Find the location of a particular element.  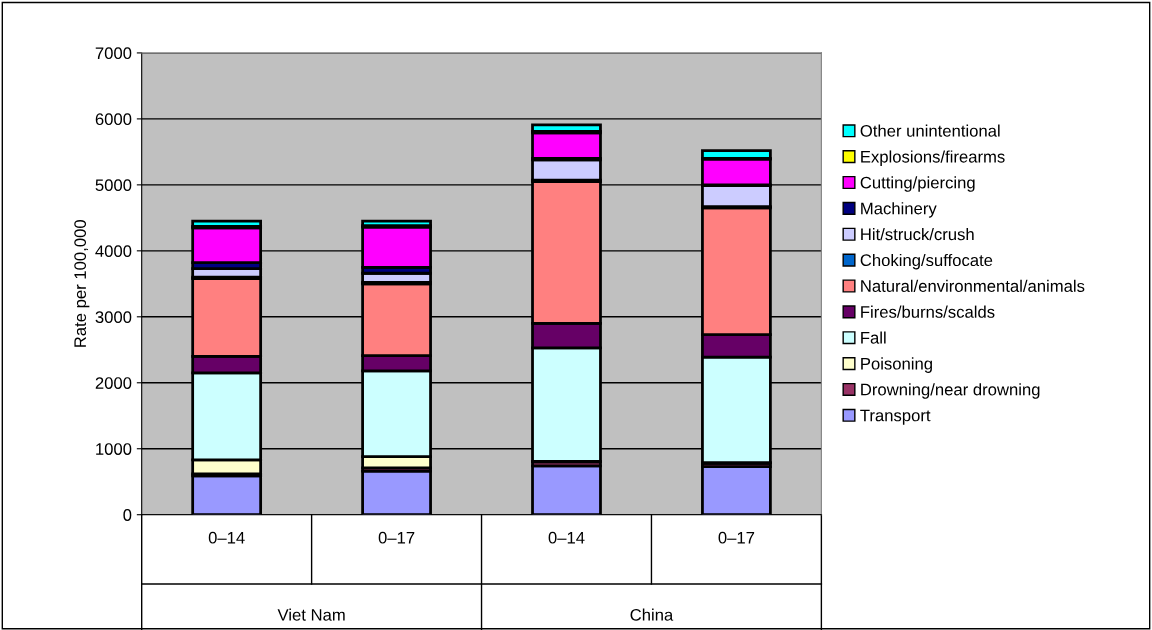

y-tick-label: 7000 is located at coordinates (113, 53).